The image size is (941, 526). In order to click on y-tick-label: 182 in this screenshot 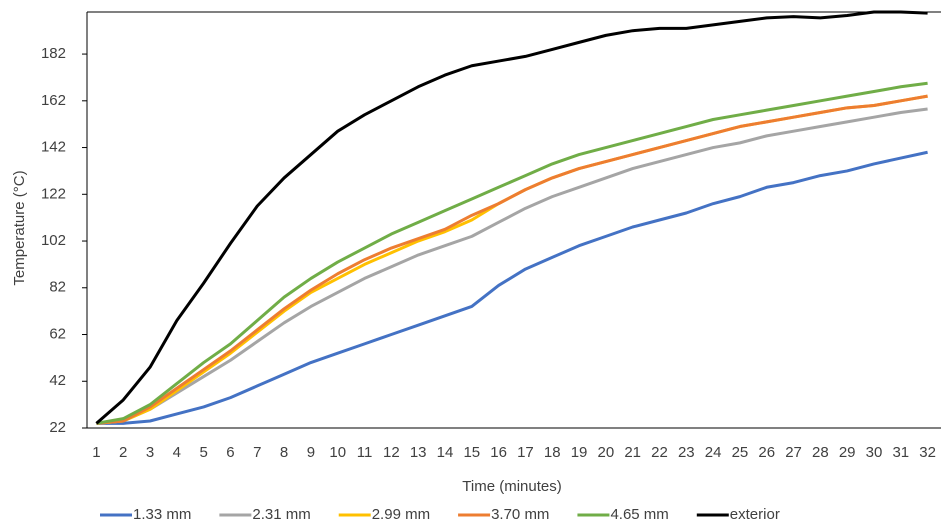, I will do `click(53, 53)`.